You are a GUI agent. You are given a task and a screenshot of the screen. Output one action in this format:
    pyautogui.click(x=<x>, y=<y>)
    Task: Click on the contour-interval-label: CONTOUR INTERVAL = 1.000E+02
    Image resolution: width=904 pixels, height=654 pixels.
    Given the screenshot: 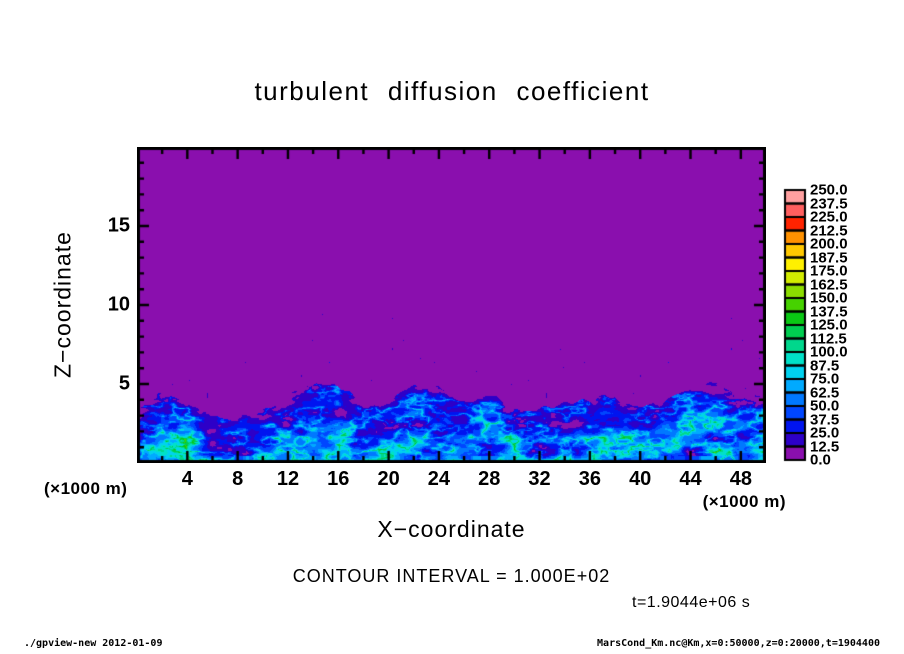 What is the action you would take?
    pyautogui.click(x=451, y=576)
    